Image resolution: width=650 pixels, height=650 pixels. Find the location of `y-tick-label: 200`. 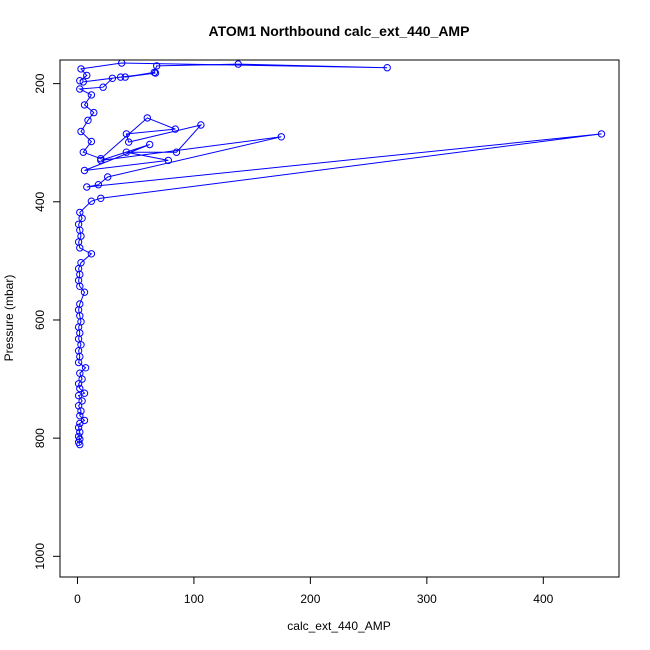

y-tick-label: 200 is located at coordinates (40, 83).